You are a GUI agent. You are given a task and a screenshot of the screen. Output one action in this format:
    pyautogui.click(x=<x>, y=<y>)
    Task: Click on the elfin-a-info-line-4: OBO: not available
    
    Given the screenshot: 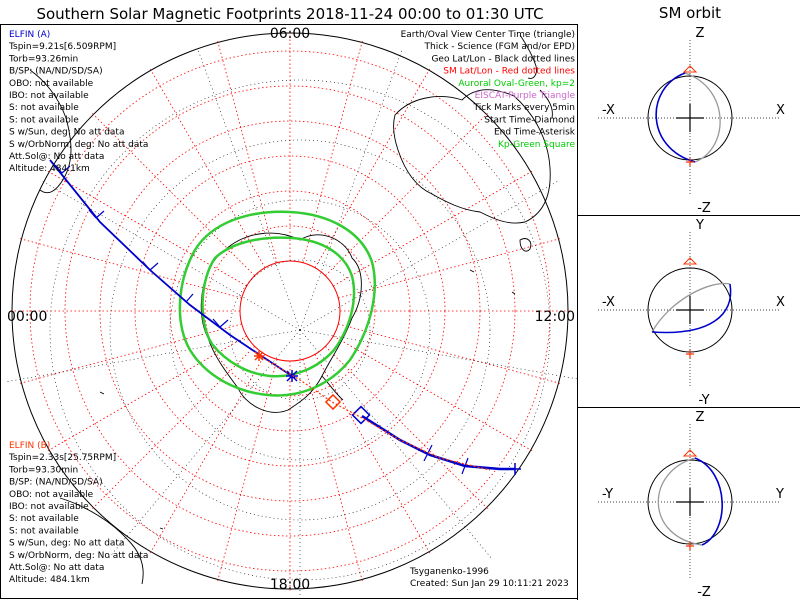 What is the action you would take?
    pyautogui.click(x=51, y=84)
    